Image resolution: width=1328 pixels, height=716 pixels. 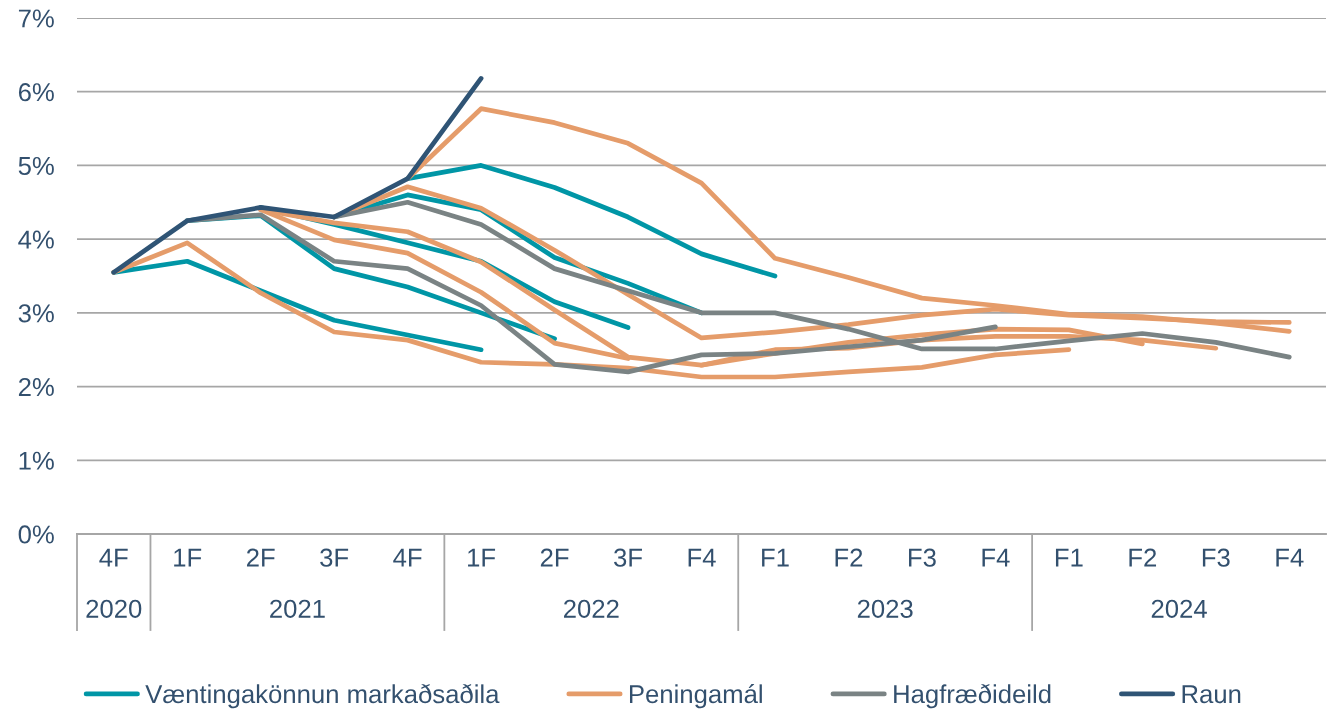 What do you see at coordinates (297, 608) in the screenshot?
I see `text: 2021` at bounding box center [297, 608].